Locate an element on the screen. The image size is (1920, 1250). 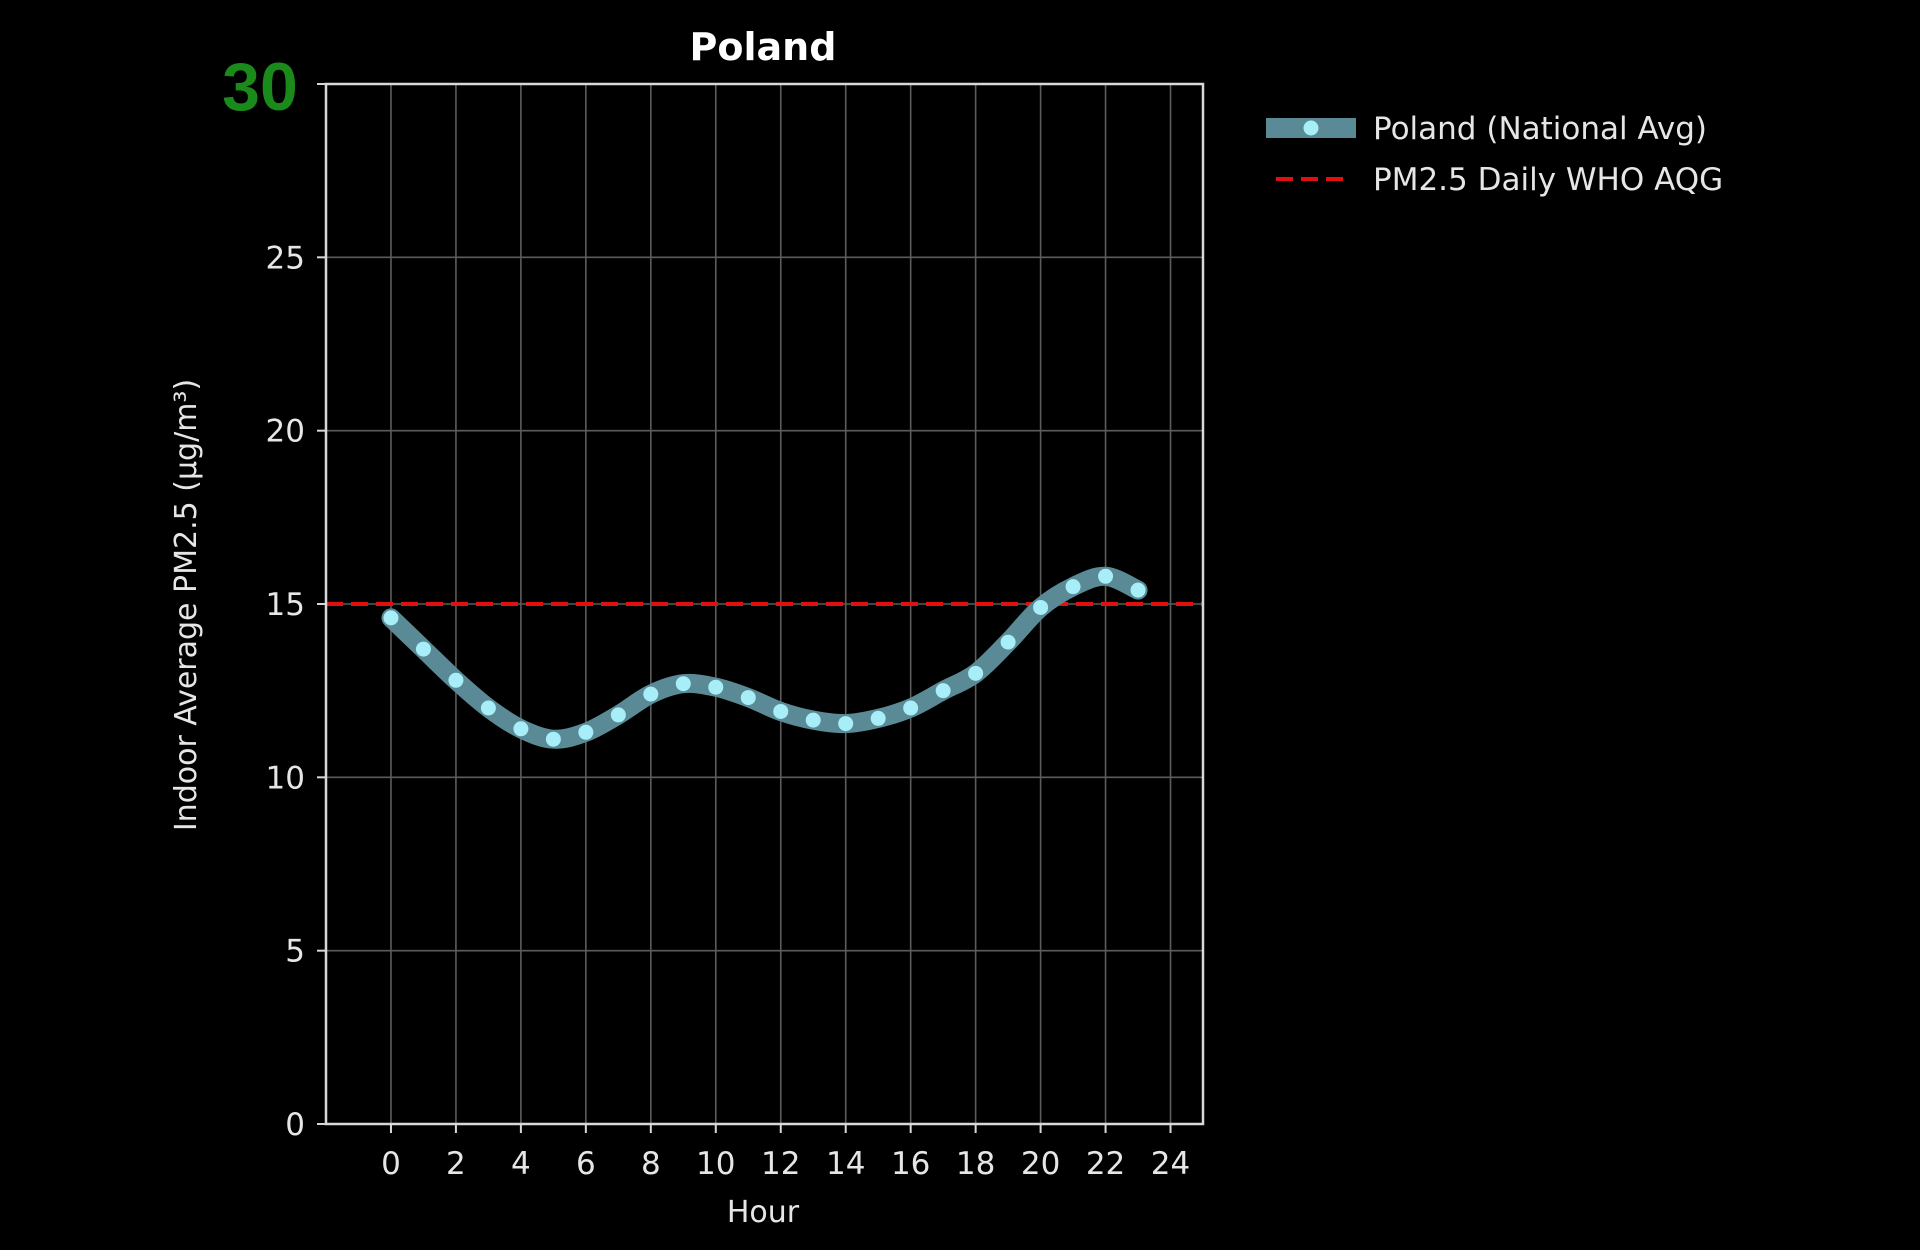
x-tick-label-18: 18 is located at coordinates (975, 1164).